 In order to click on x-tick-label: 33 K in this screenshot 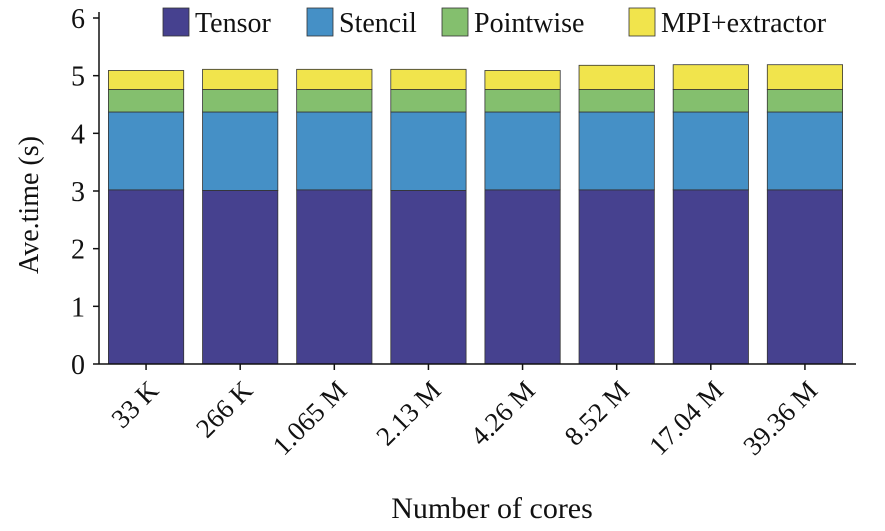, I will do `click(134, 404)`.